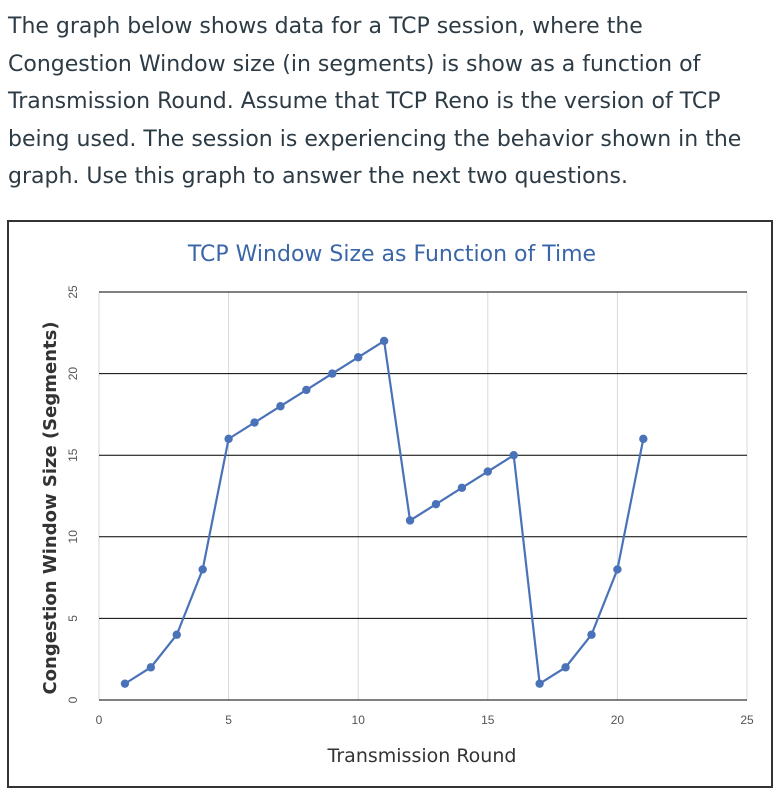 The image size is (778, 808). What do you see at coordinates (747, 720) in the screenshot?
I see `x-tick-label: 25` at bounding box center [747, 720].